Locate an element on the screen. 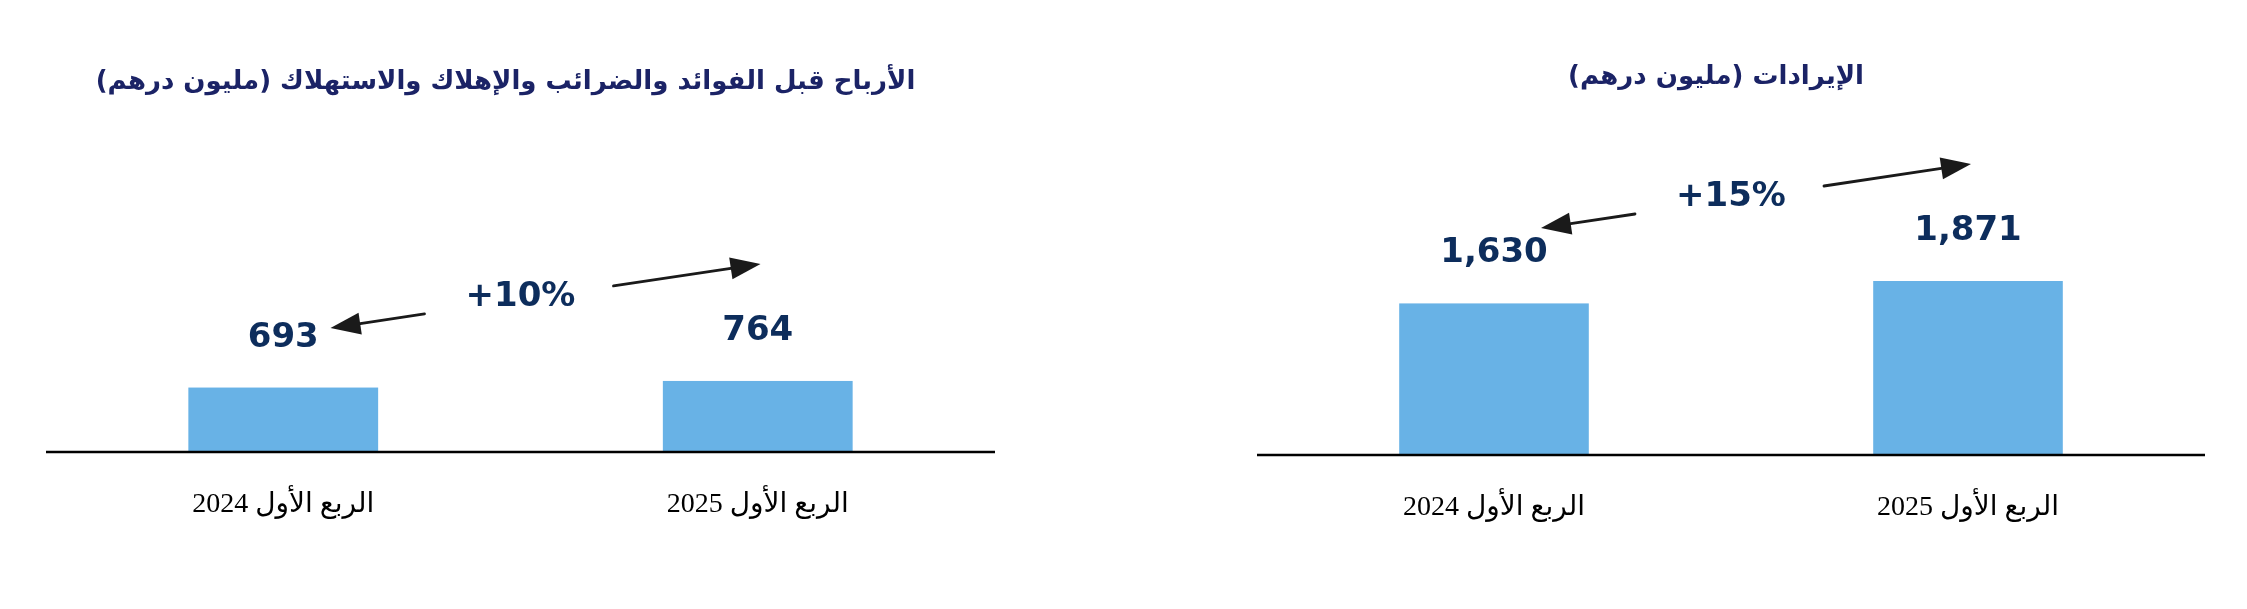  data-label: 764 is located at coordinates (758, 327).